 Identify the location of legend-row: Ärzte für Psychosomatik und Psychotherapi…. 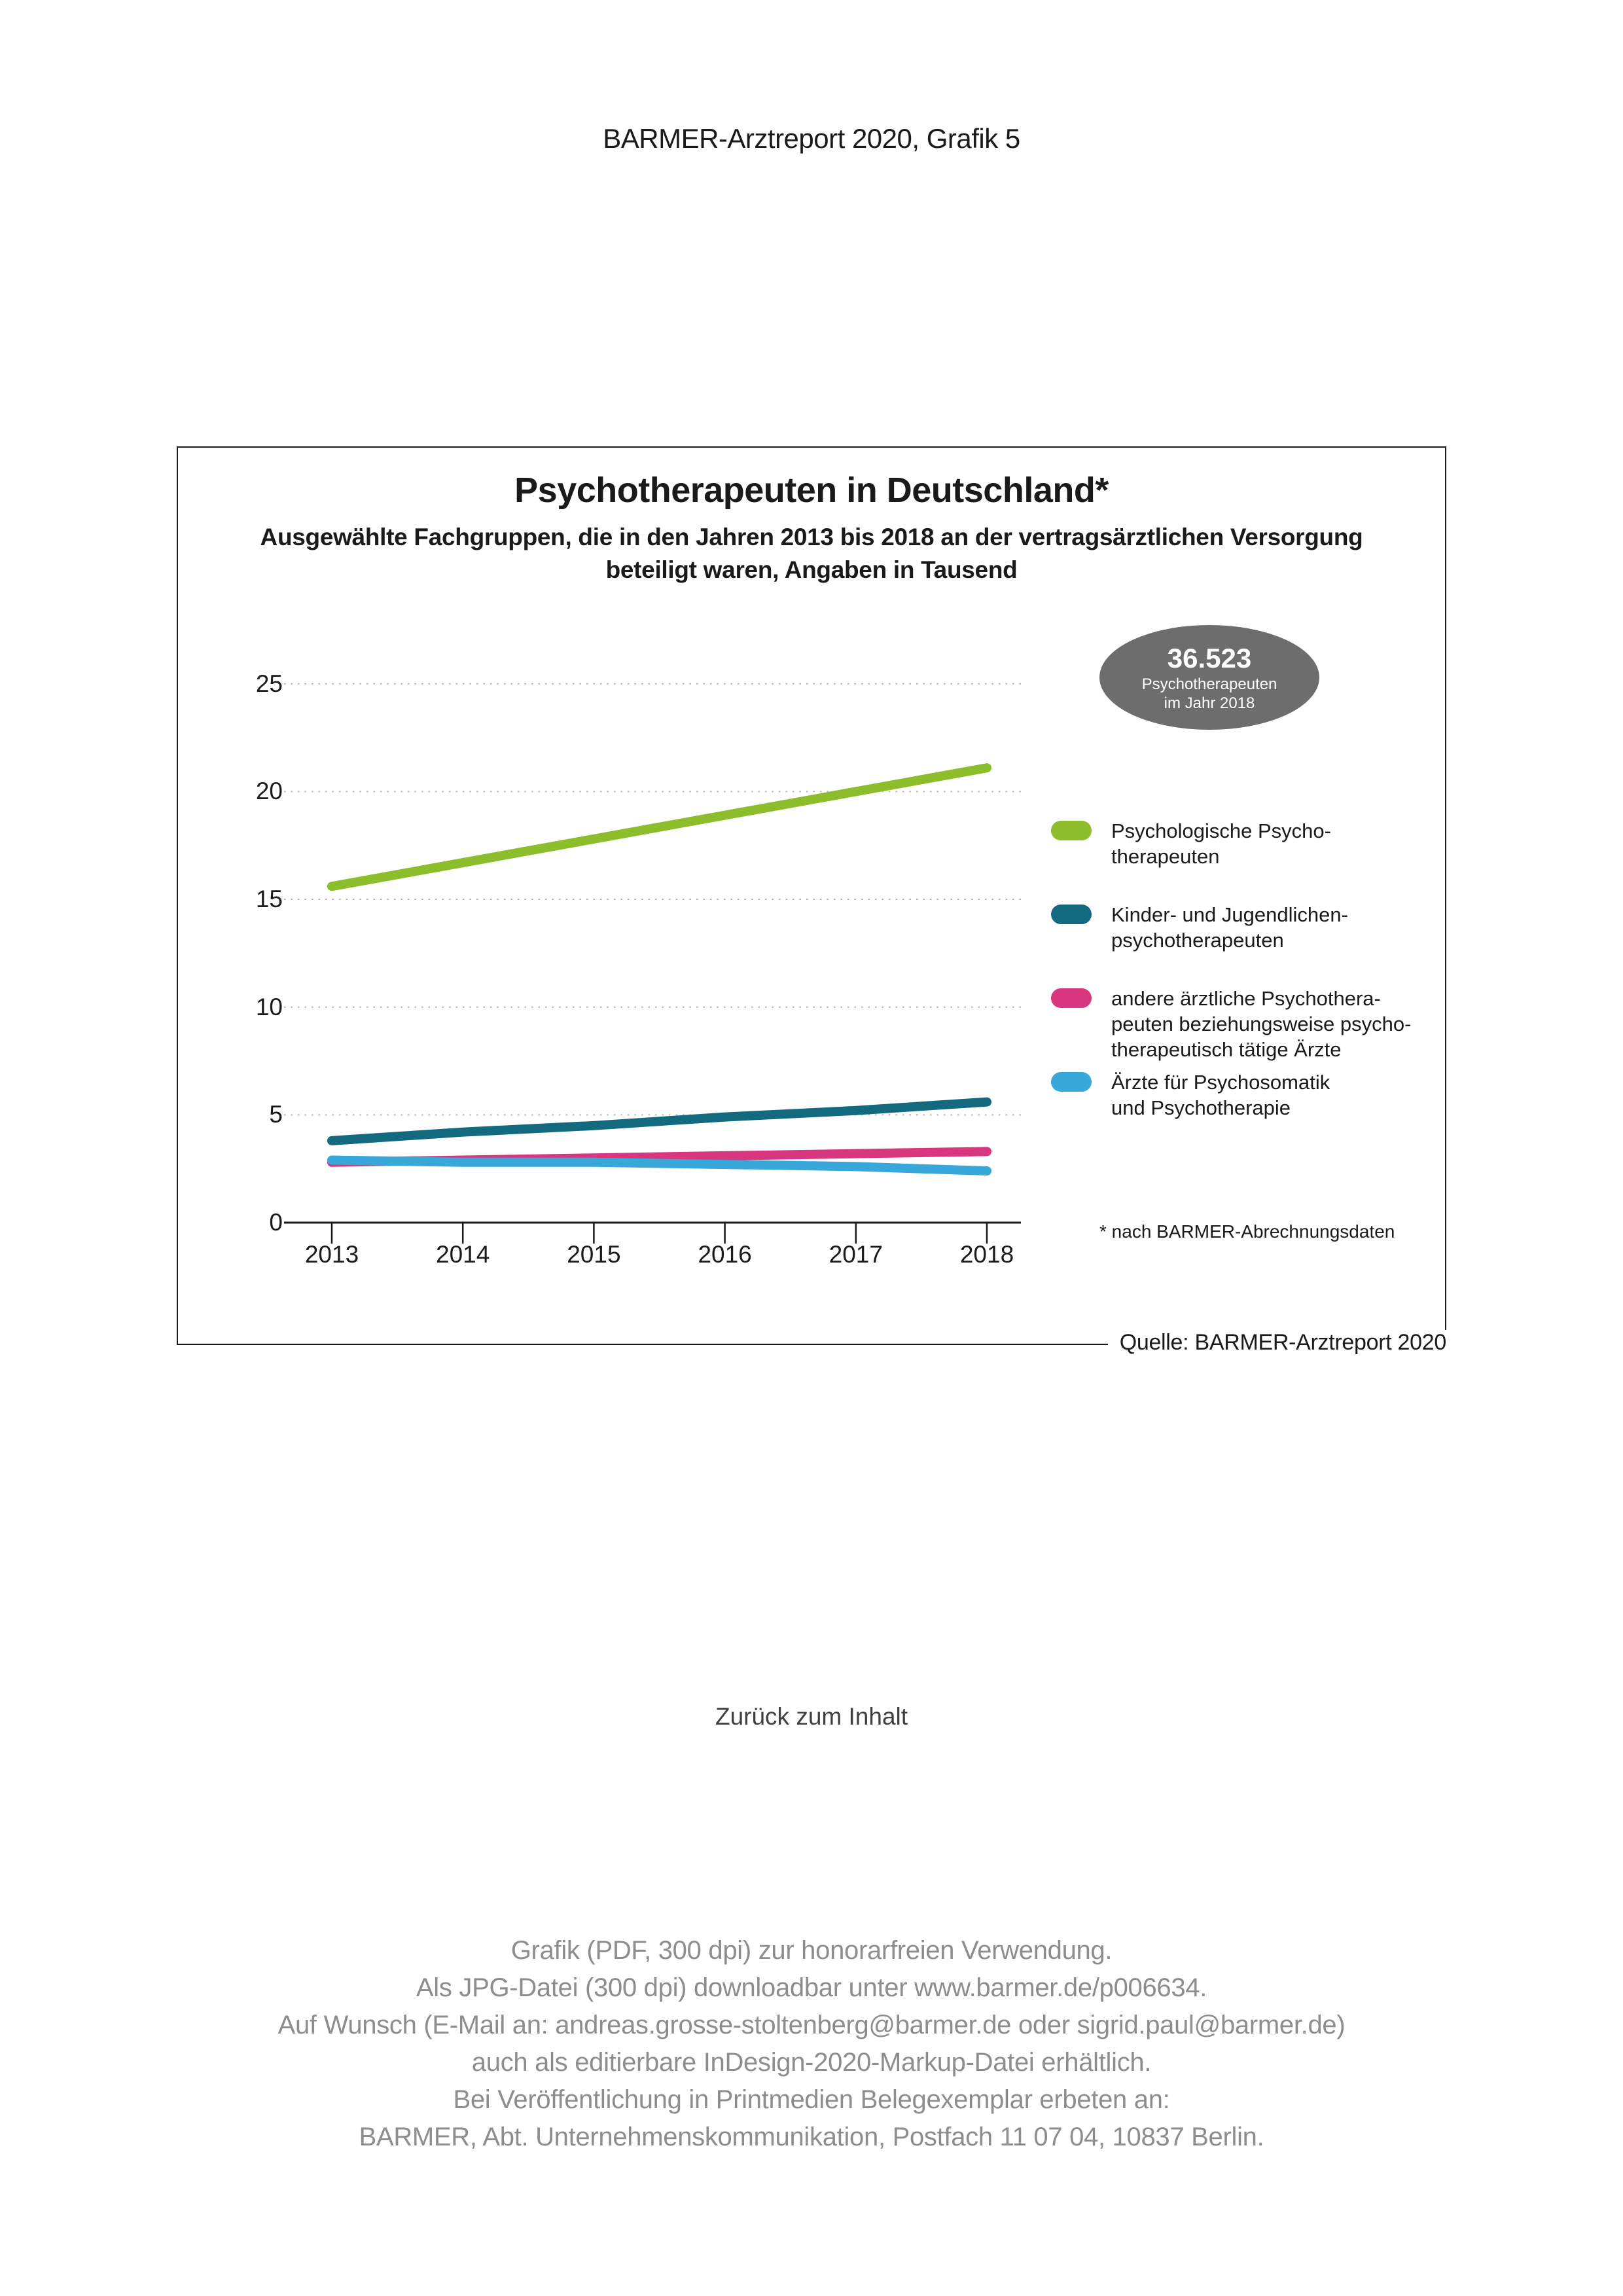
(1190, 1095).